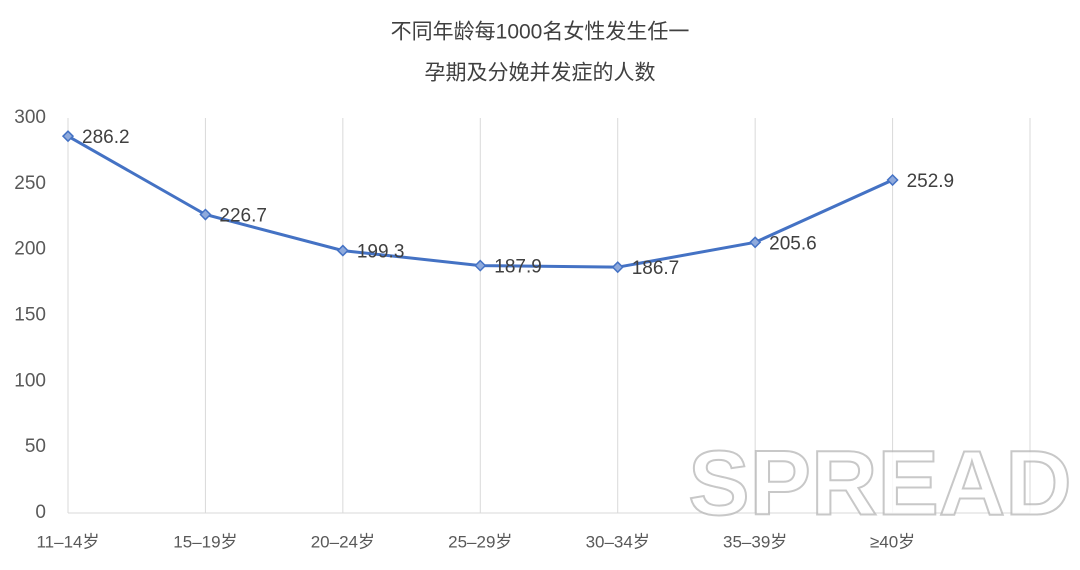 Image resolution: width=1080 pixels, height=570 pixels. Describe the element at coordinates (518, 267) in the screenshot. I see `data-label: 187.9` at that location.